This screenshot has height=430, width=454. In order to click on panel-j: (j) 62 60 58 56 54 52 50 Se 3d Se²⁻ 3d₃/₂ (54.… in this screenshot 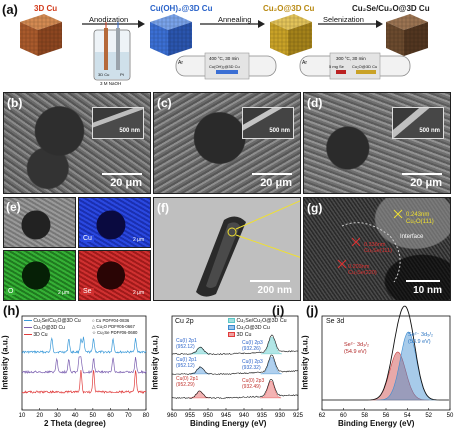, I will do `click(377, 366)`.